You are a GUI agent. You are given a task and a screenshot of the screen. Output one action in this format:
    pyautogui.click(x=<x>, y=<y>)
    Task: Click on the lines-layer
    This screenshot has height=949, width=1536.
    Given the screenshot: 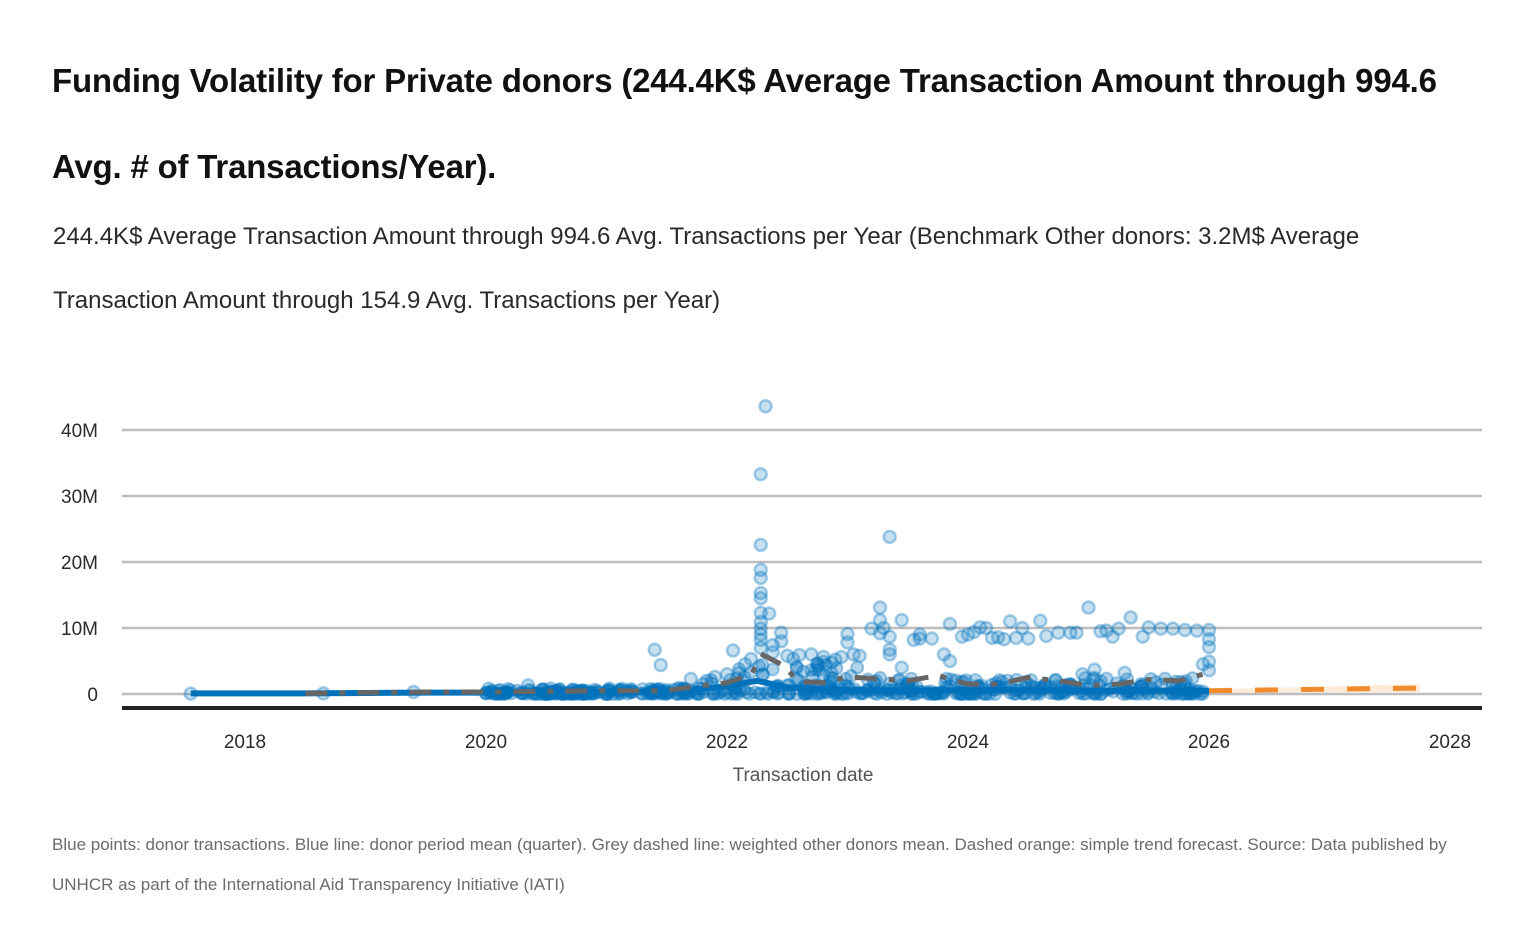 What is the action you would take?
    pyautogui.click(x=805, y=674)
    